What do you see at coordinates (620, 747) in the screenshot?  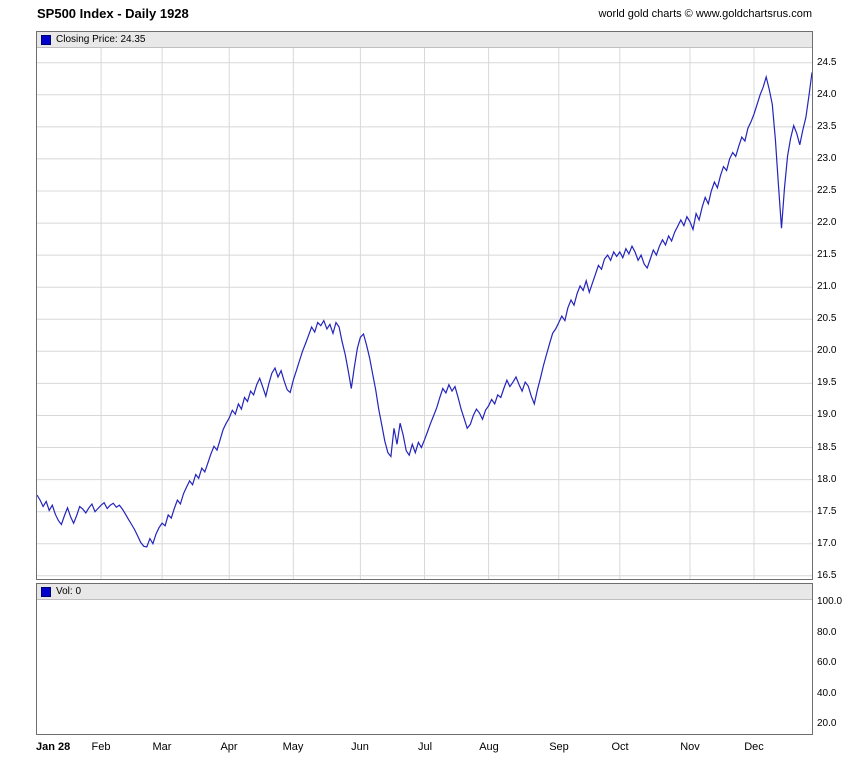 I see `x-axis-label: Oct` at bounding box center [620, 747].